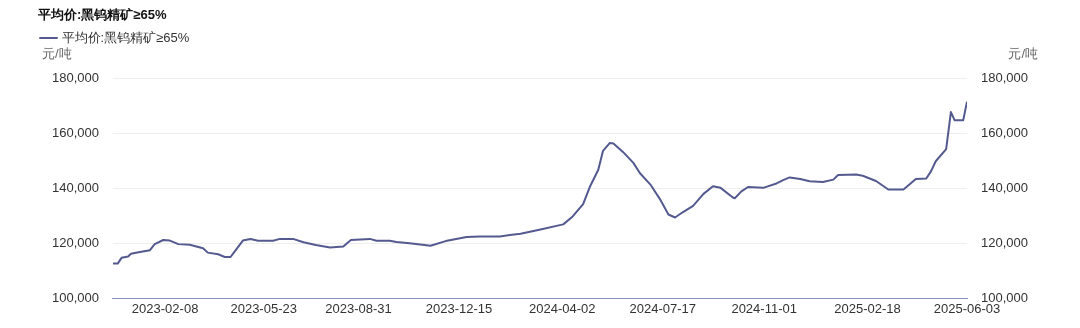  I want to click on y2-tick-label: 180,000, so click(1005, 78).